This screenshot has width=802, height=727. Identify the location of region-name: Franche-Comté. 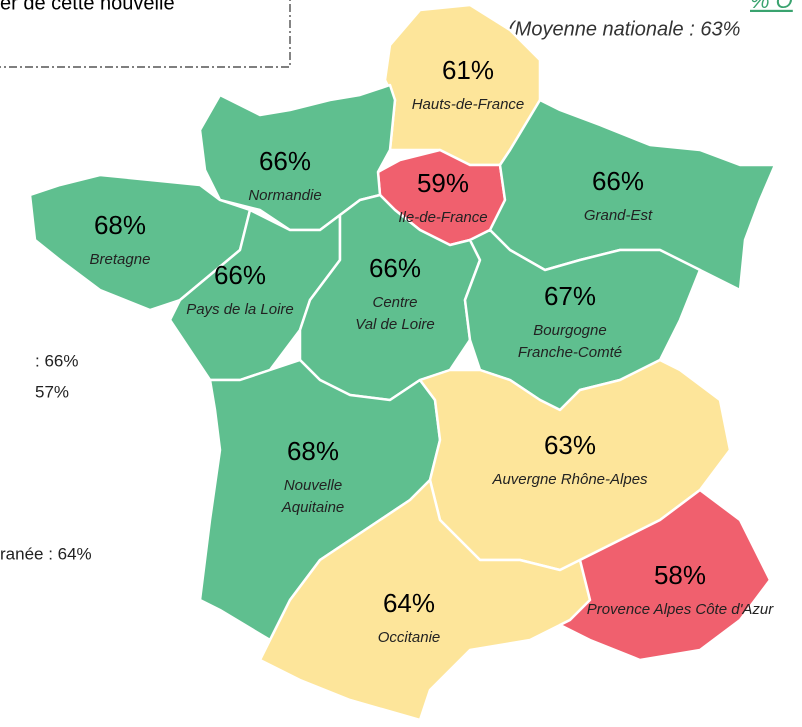
(570, 352).